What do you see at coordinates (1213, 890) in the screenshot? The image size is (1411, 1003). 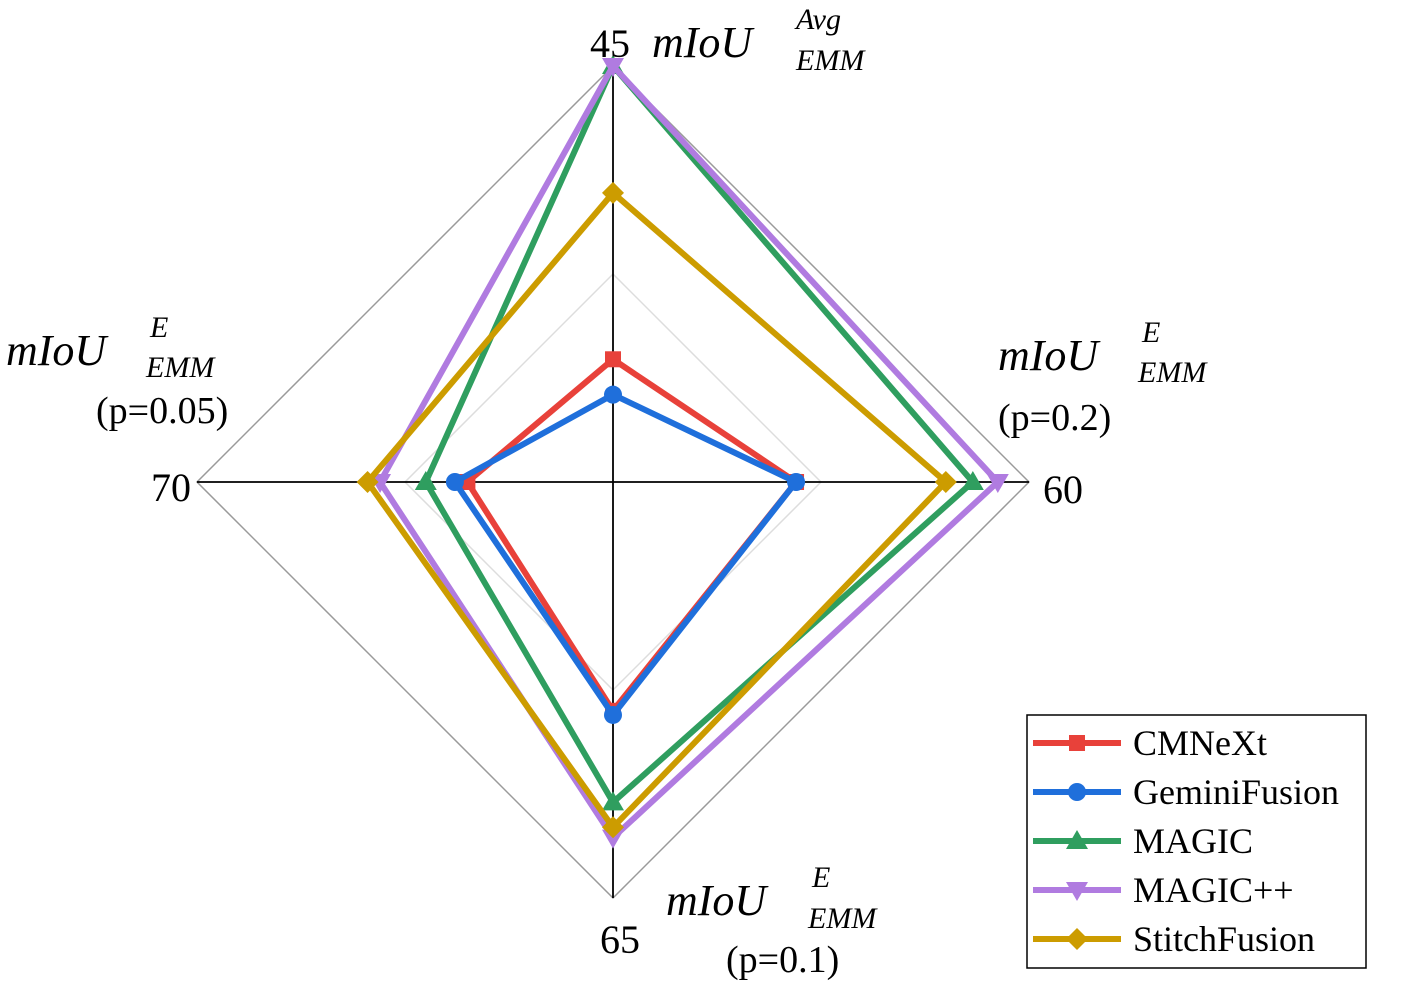 I see `legend-label: MAGIC++` at bounding box center [1213, 890].